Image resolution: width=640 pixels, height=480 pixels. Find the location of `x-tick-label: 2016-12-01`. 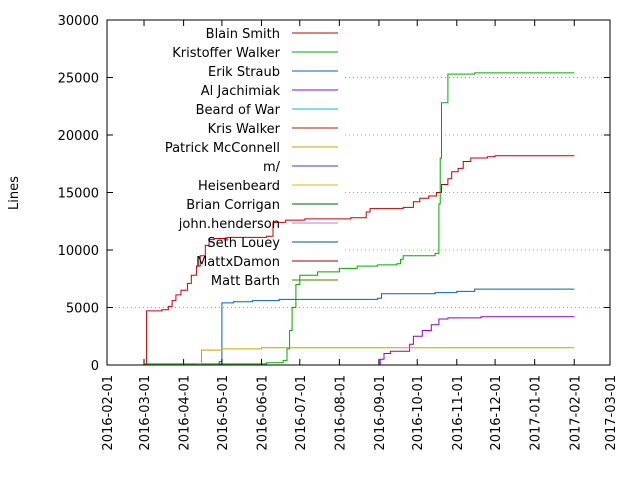

x-tick-label: 2016-12-01 is located at coordinates (496, 413).